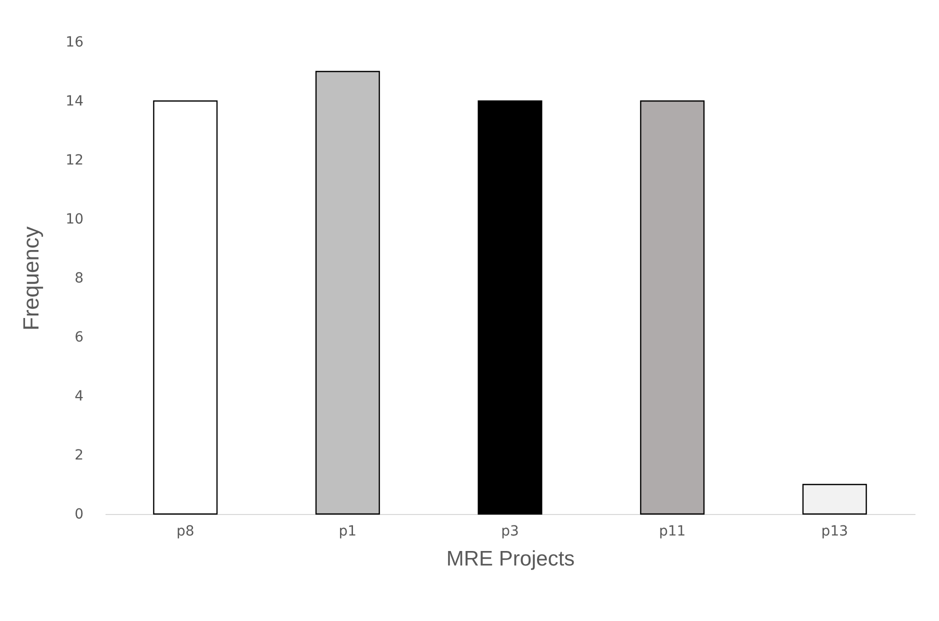 This screenshot has width=939, height=621. I want to click on x-tick-label: p1, so click(347, 532).